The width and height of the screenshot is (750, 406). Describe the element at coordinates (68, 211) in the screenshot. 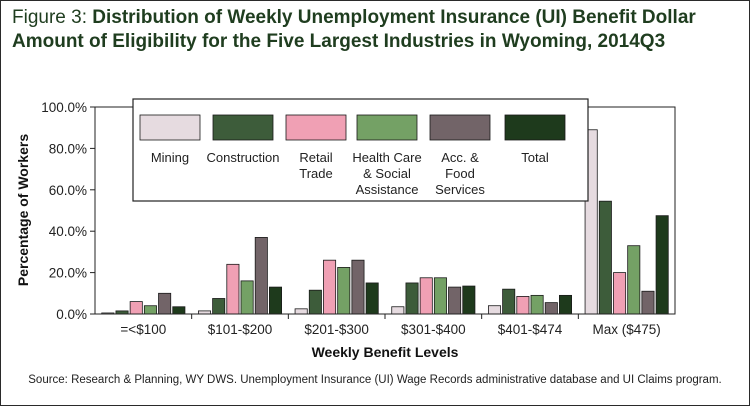

I see `y-axis: 0.0% 20.0% 40.0% 60.0% 80.0% 100.0%` at that location.